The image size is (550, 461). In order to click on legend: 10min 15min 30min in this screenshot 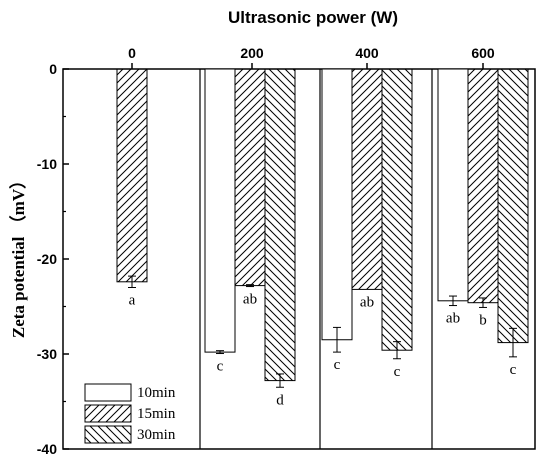, I will do `click(130, 413)`.